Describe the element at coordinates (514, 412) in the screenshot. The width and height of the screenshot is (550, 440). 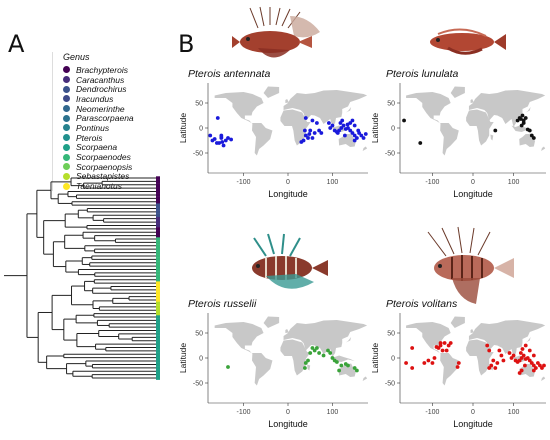
I see `x-tick-label: 100` at that location.